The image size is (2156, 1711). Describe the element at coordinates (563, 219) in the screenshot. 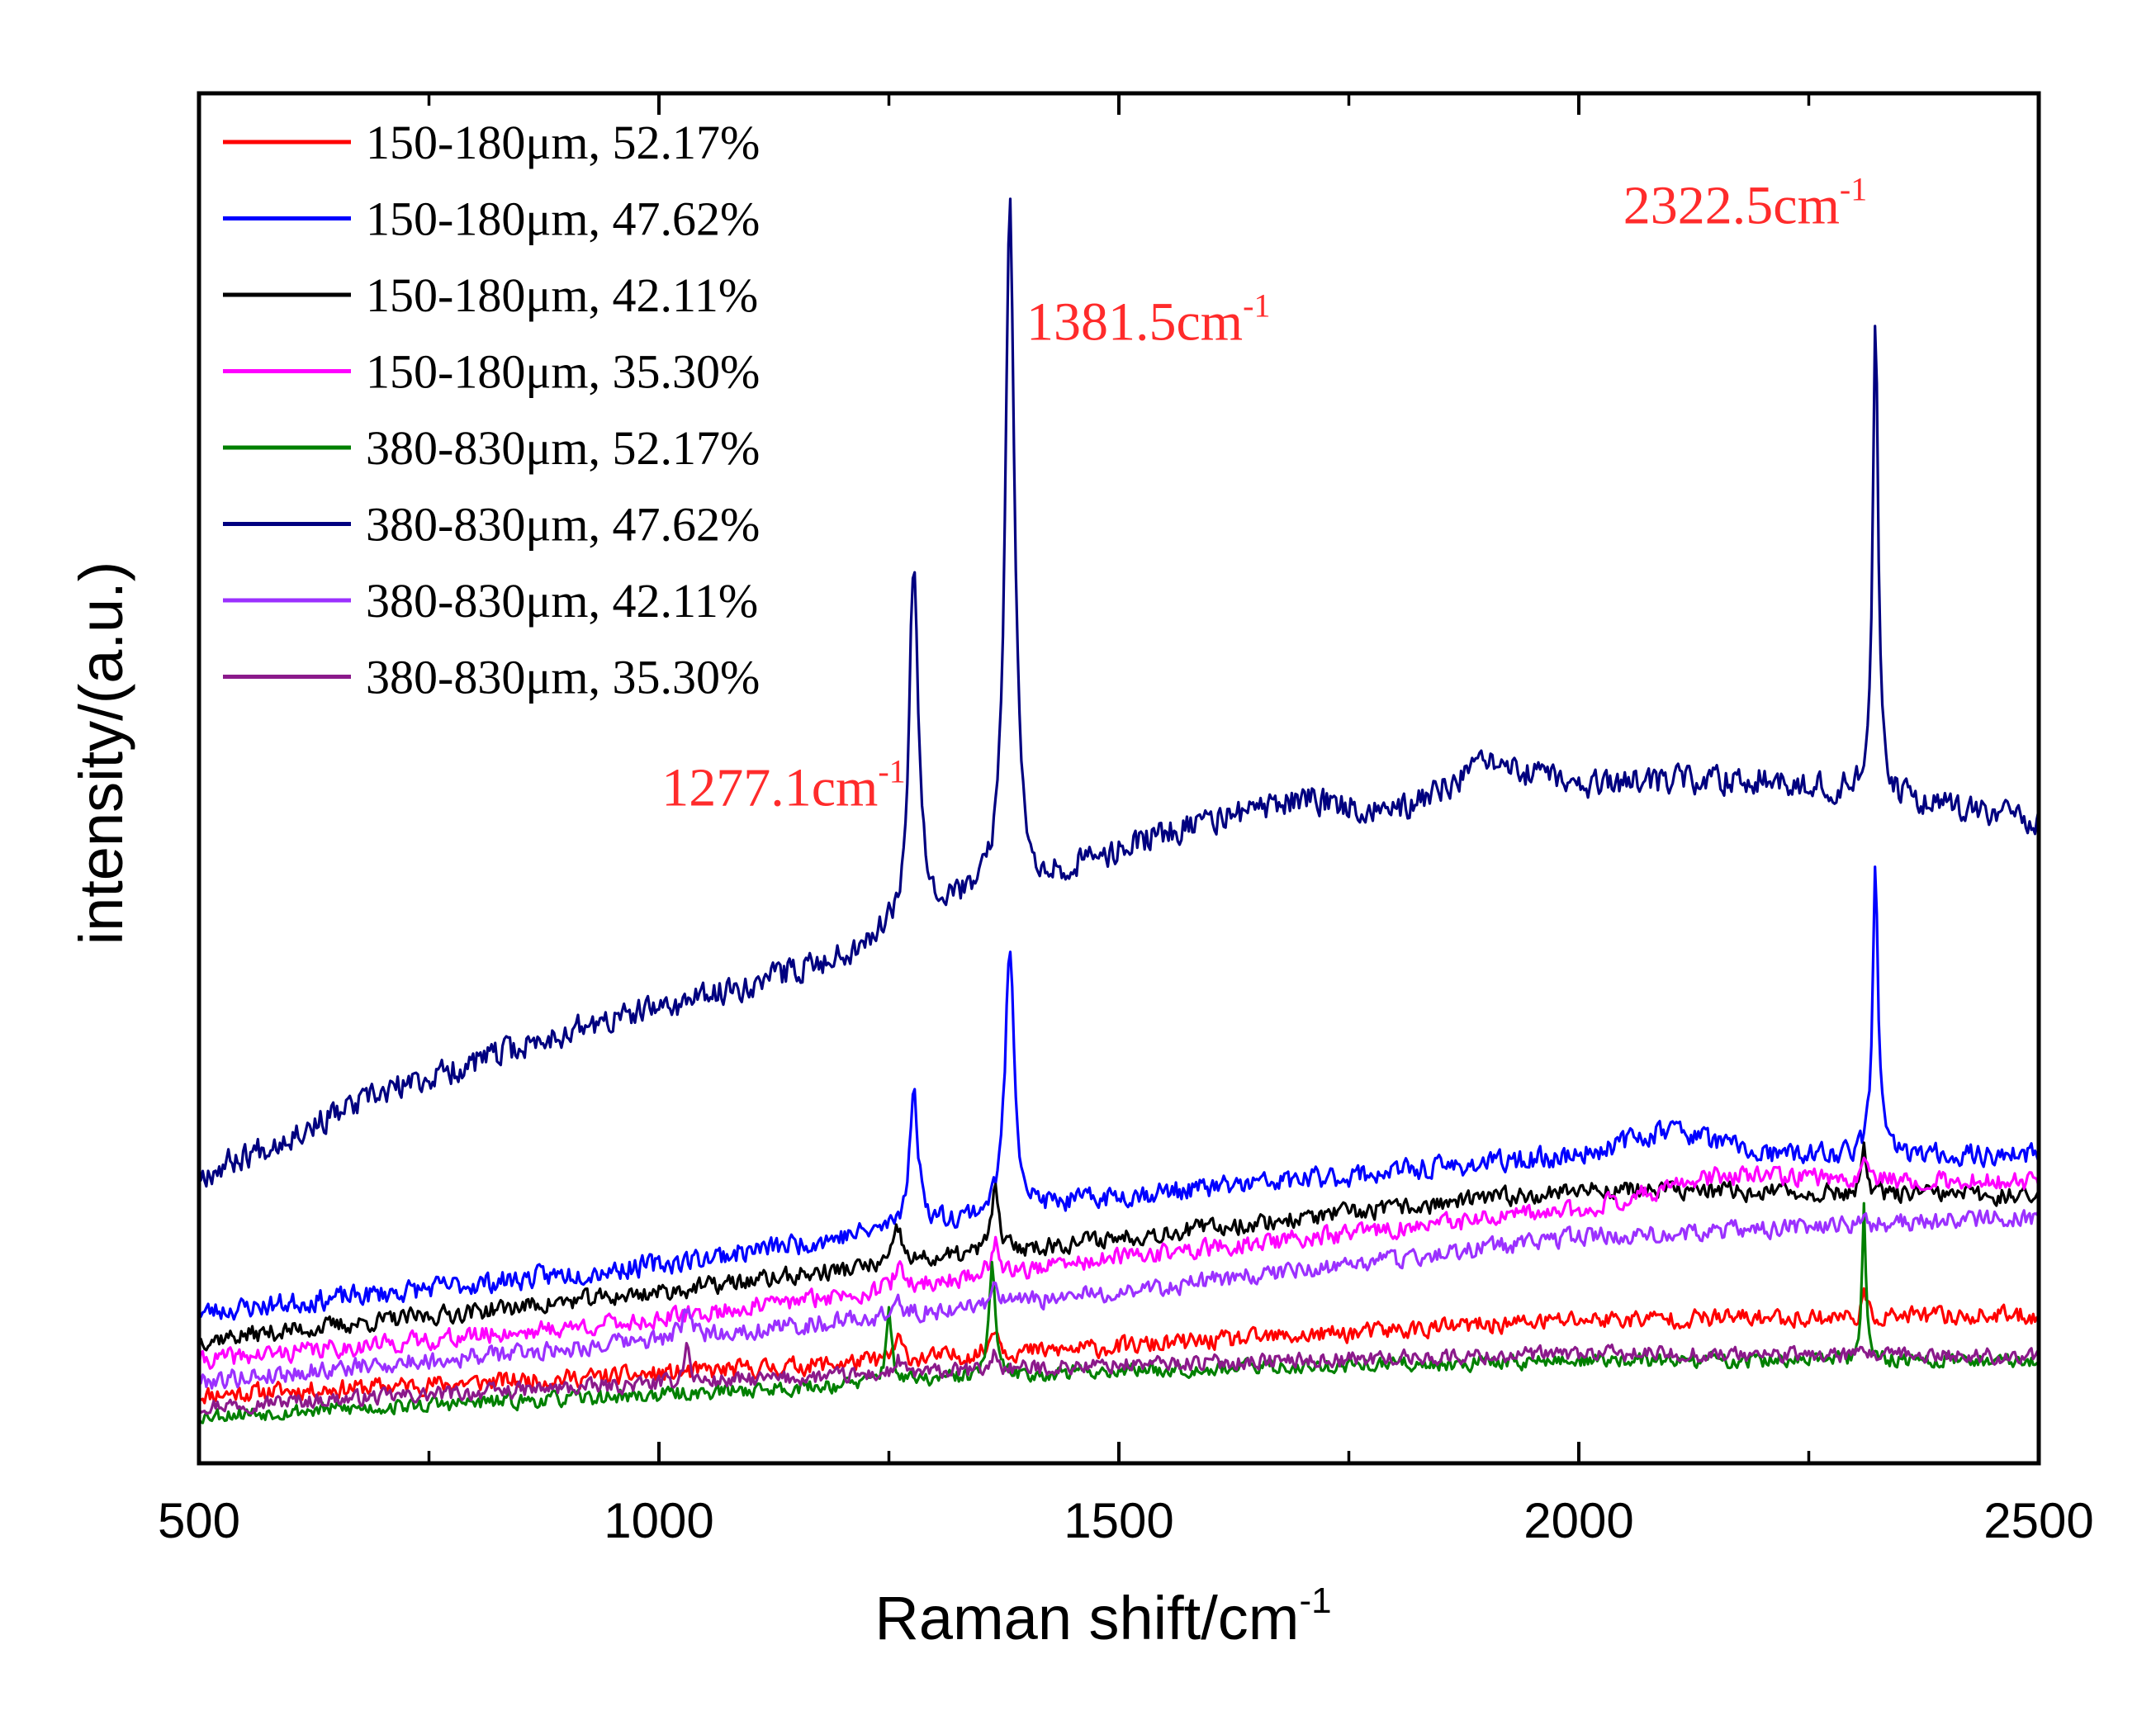

I see `legend-label: 150-180μm, 47.62%` at that location.